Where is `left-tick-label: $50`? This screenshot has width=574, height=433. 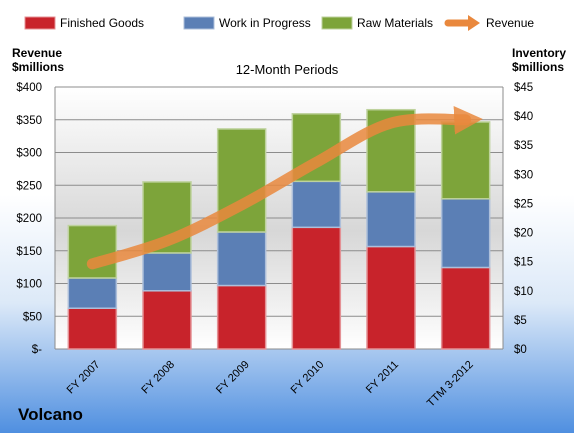 left-tick-label: $50 is located at coordinates (32, 317).